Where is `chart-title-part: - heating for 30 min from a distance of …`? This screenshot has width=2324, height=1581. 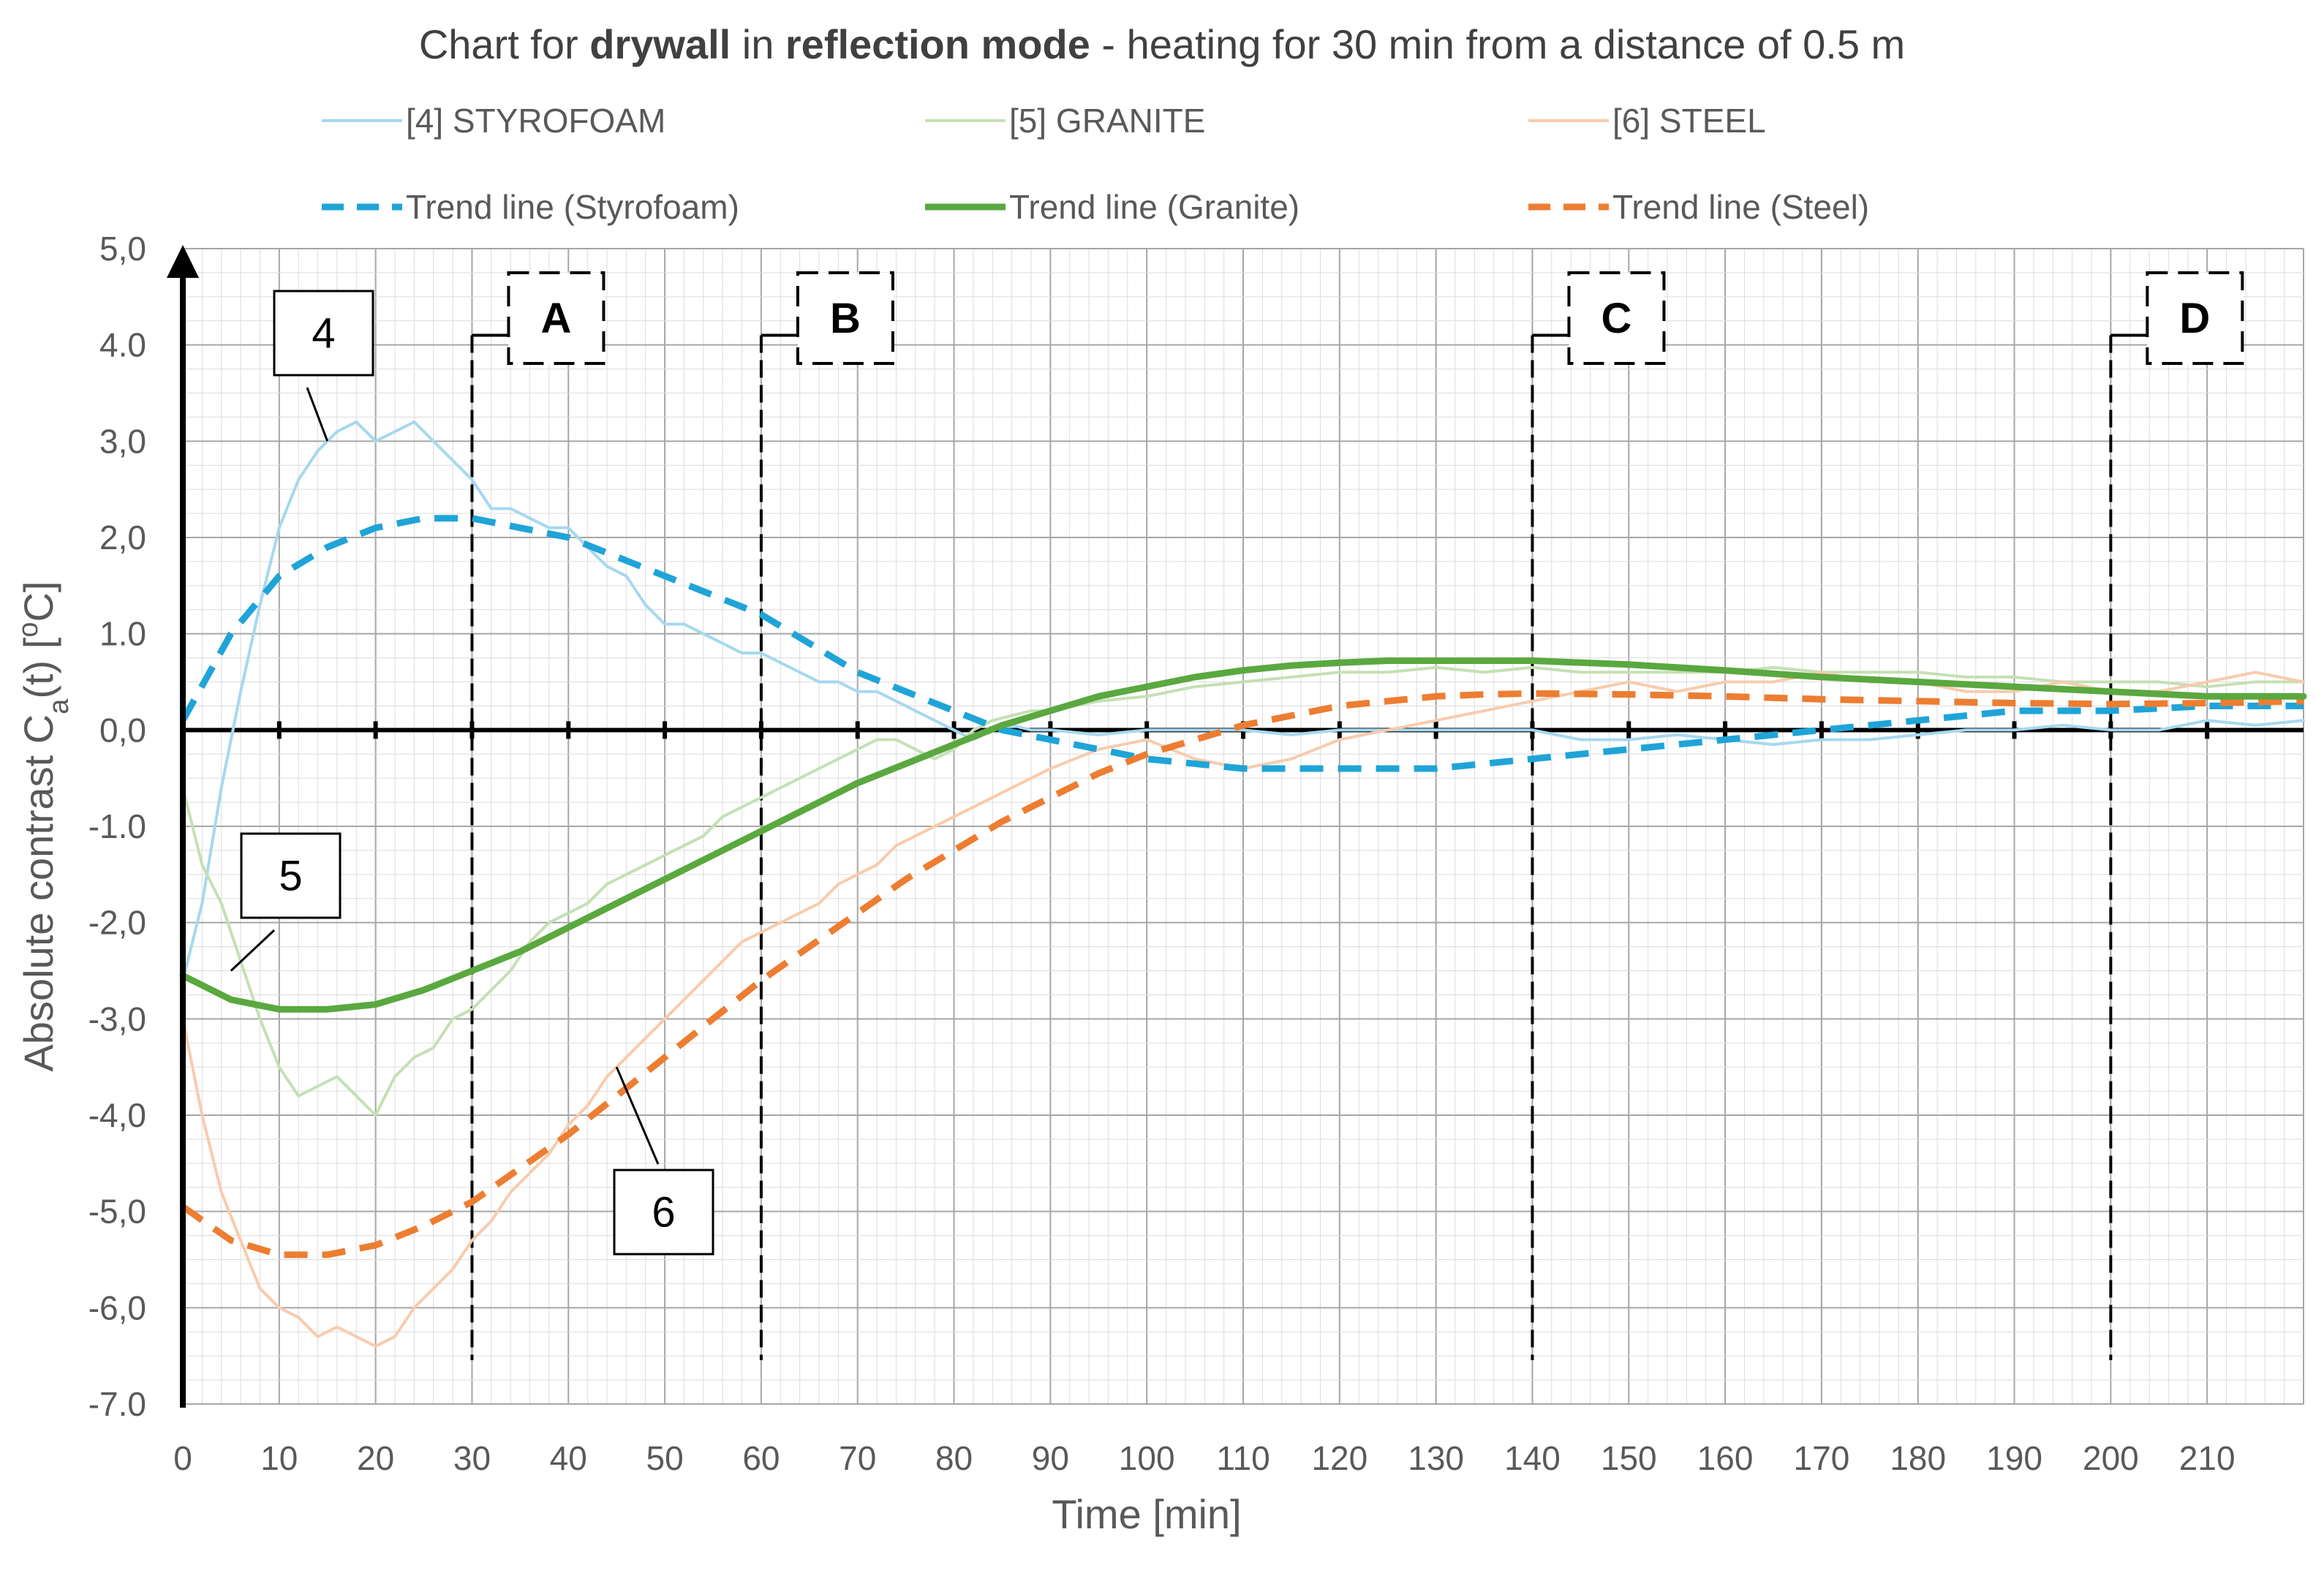
chart-title-part: - heating for 30 min from a distance of … is located at coordinates (1497, 44).